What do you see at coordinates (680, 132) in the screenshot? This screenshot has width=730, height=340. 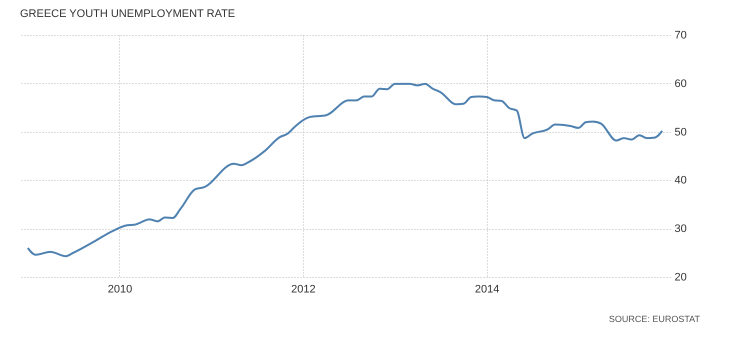 I see `y-tick-label: 50` at bounding box center [680, 132].